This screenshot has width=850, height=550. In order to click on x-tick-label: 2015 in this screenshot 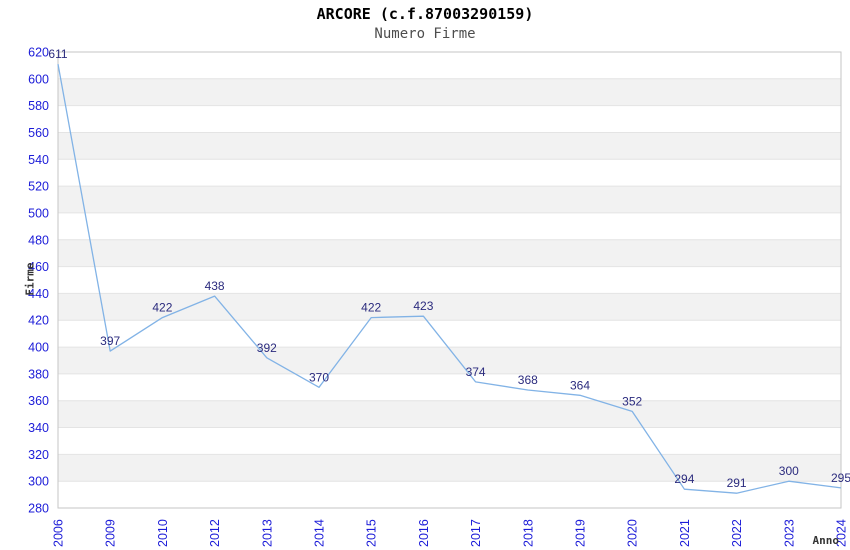, I will do `click(372, 533)`.